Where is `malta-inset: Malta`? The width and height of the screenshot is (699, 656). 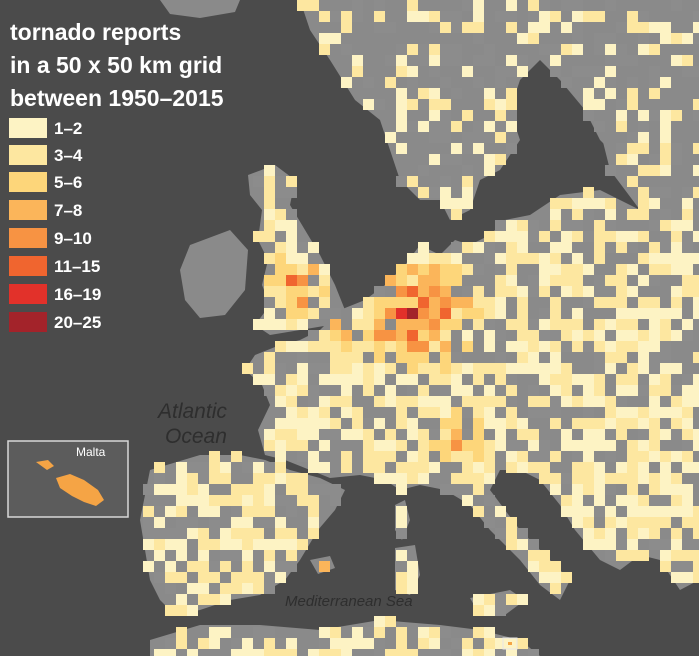 malta-inset: Malta is located at coordinates (68, 479).